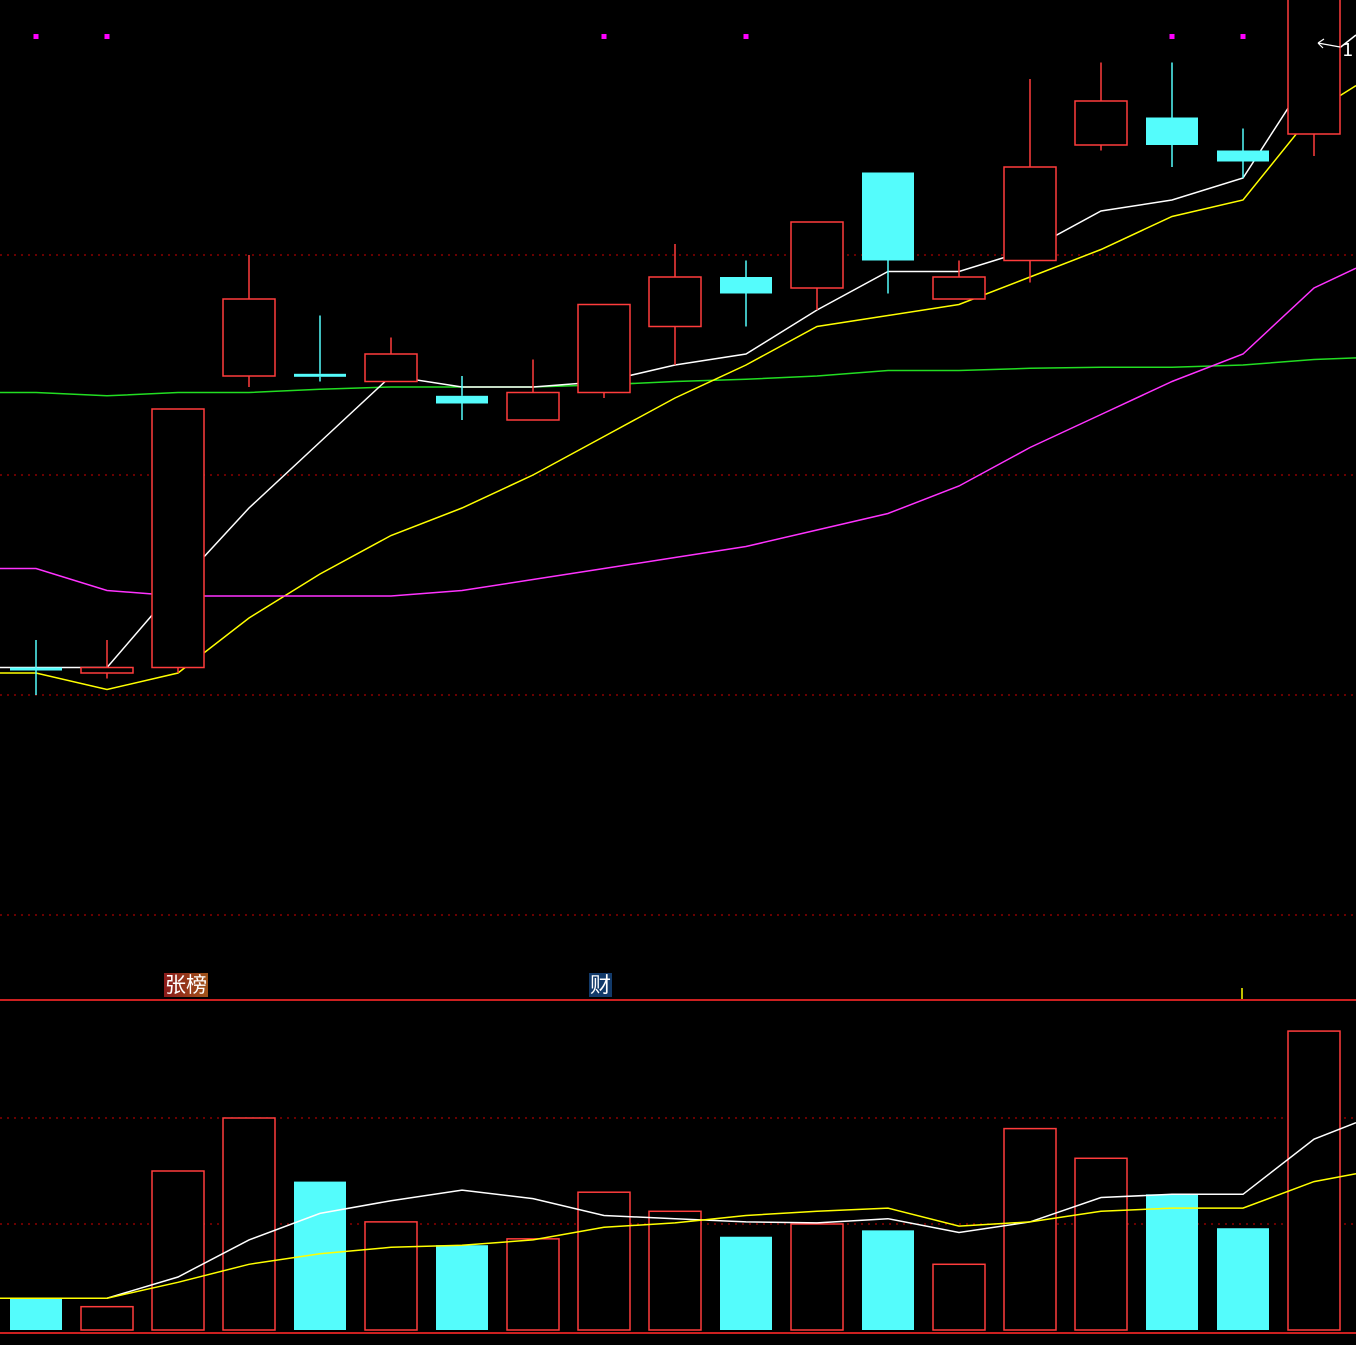  Describe the element at coordinates (186, 985) in the screenshot. I see `rank-tag: 张榜` at that location.